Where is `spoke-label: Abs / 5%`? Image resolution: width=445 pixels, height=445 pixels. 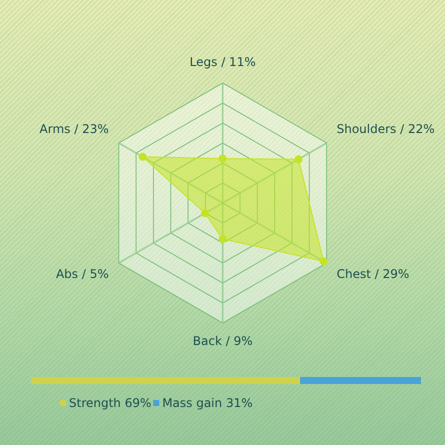
spoke-label: Abs / 5% is located at coordinates (82, 274).